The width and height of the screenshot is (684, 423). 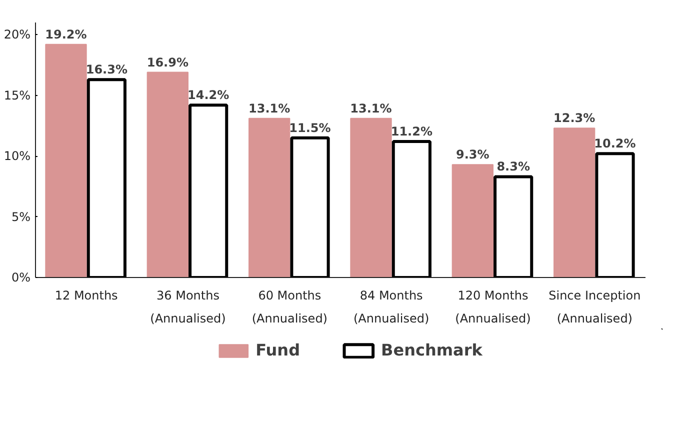 What do you see at coordinates (21, 217) in the screenshot?
I see `y-tick-label: 5%` at bounding box center [21, 217].